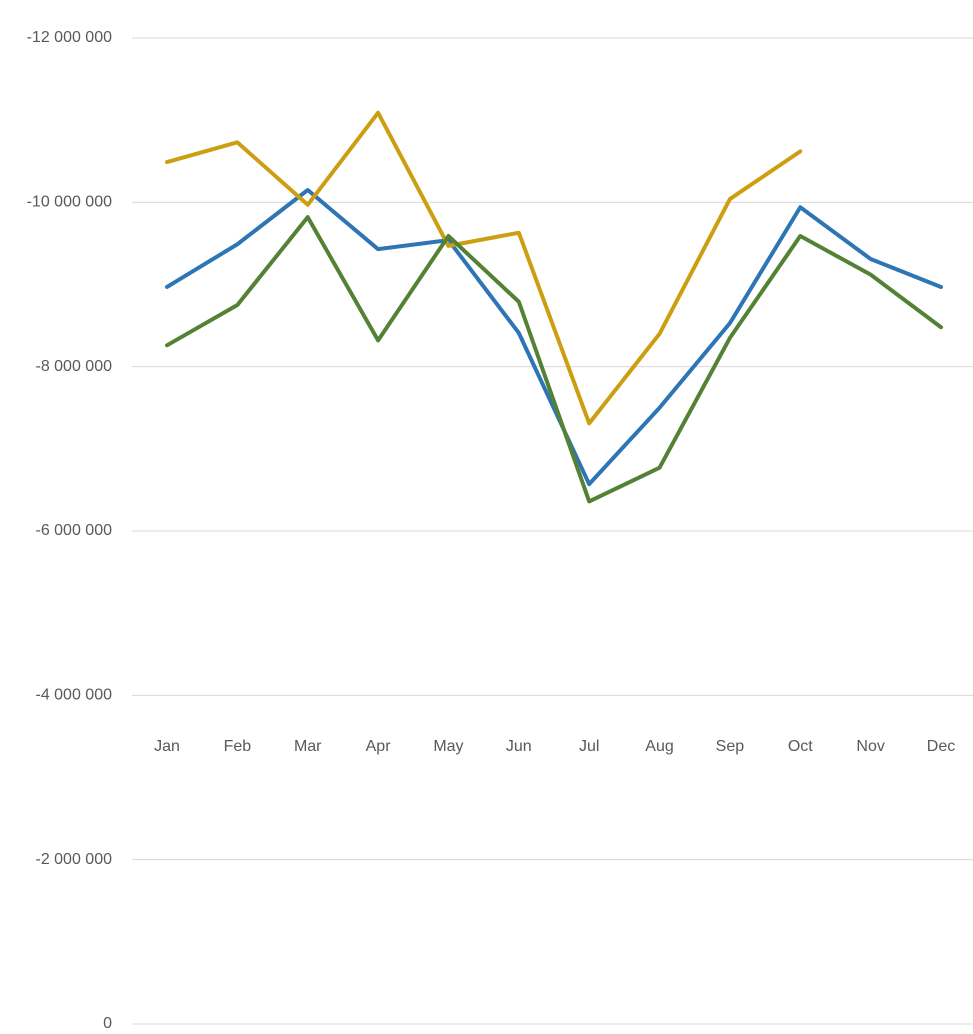  Describe the element at coordinates (70, 202) in the screenshot. I see `y-tick-label: -10 000 000` at that location.